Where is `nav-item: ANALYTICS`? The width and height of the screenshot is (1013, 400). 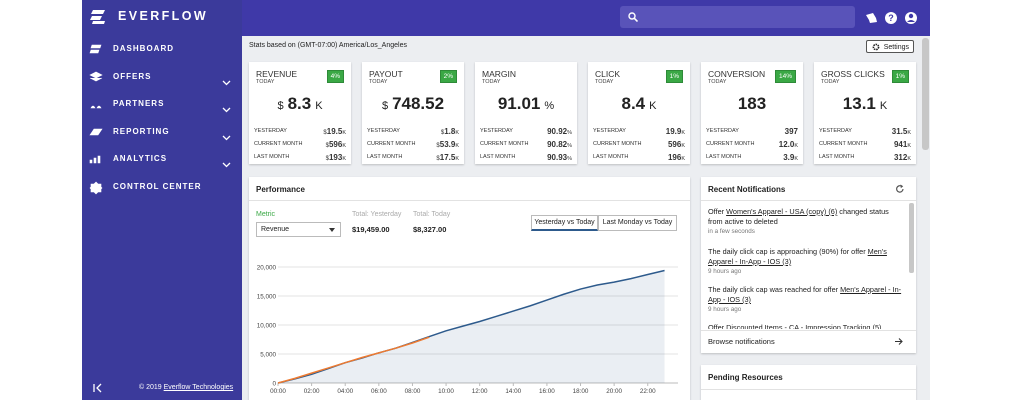 nav-item: ANALYTICS is located at coordinates (162, 159).